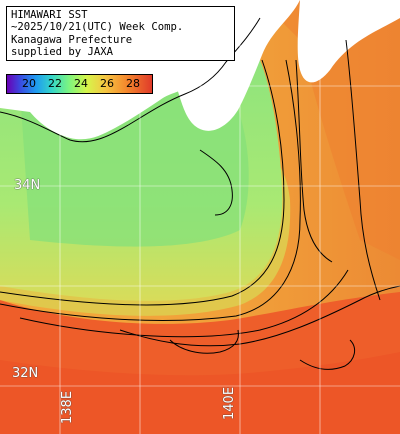 The width and height of the screenshot is (400, 434). Describe the element at coordinates (27, 185) in the screenshot. I see `lat-label-34n: 34N` at that location.